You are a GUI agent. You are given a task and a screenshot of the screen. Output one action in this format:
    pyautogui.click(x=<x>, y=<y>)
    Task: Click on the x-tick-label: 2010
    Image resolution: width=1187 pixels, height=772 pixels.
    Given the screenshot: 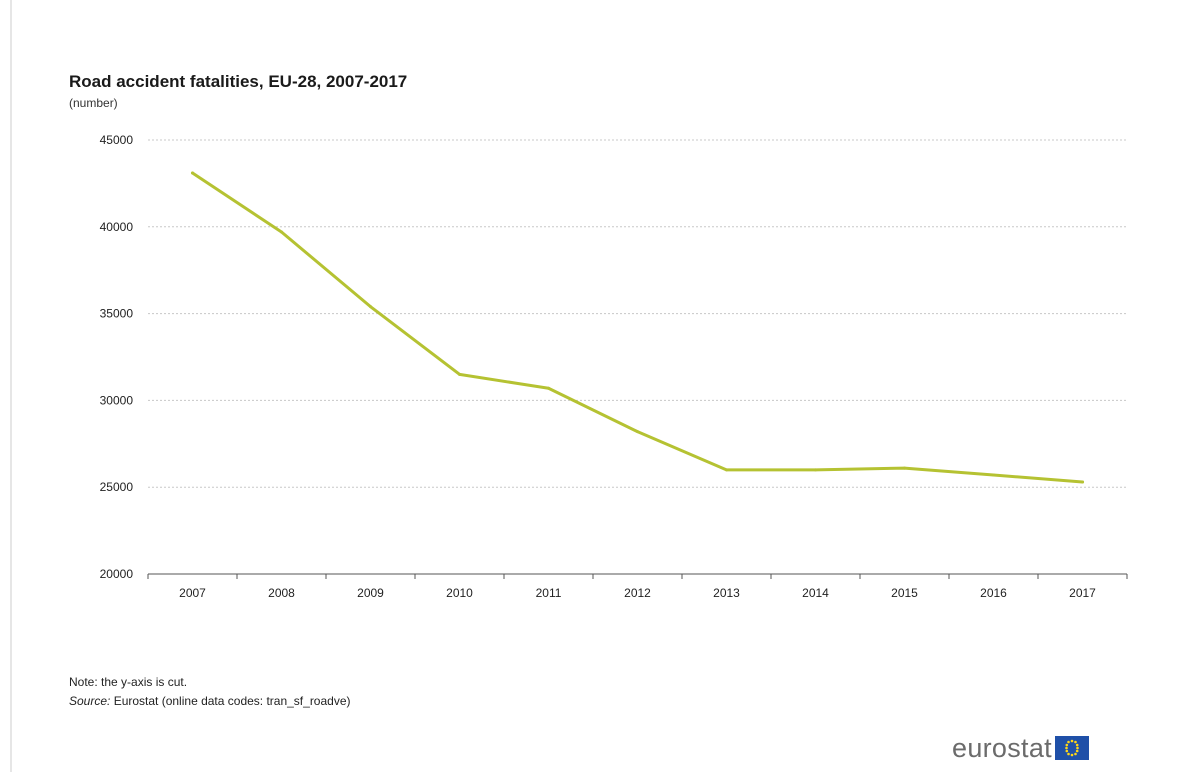 What is the action you would take?
    pyautogui.click(x=459, y=593)
    